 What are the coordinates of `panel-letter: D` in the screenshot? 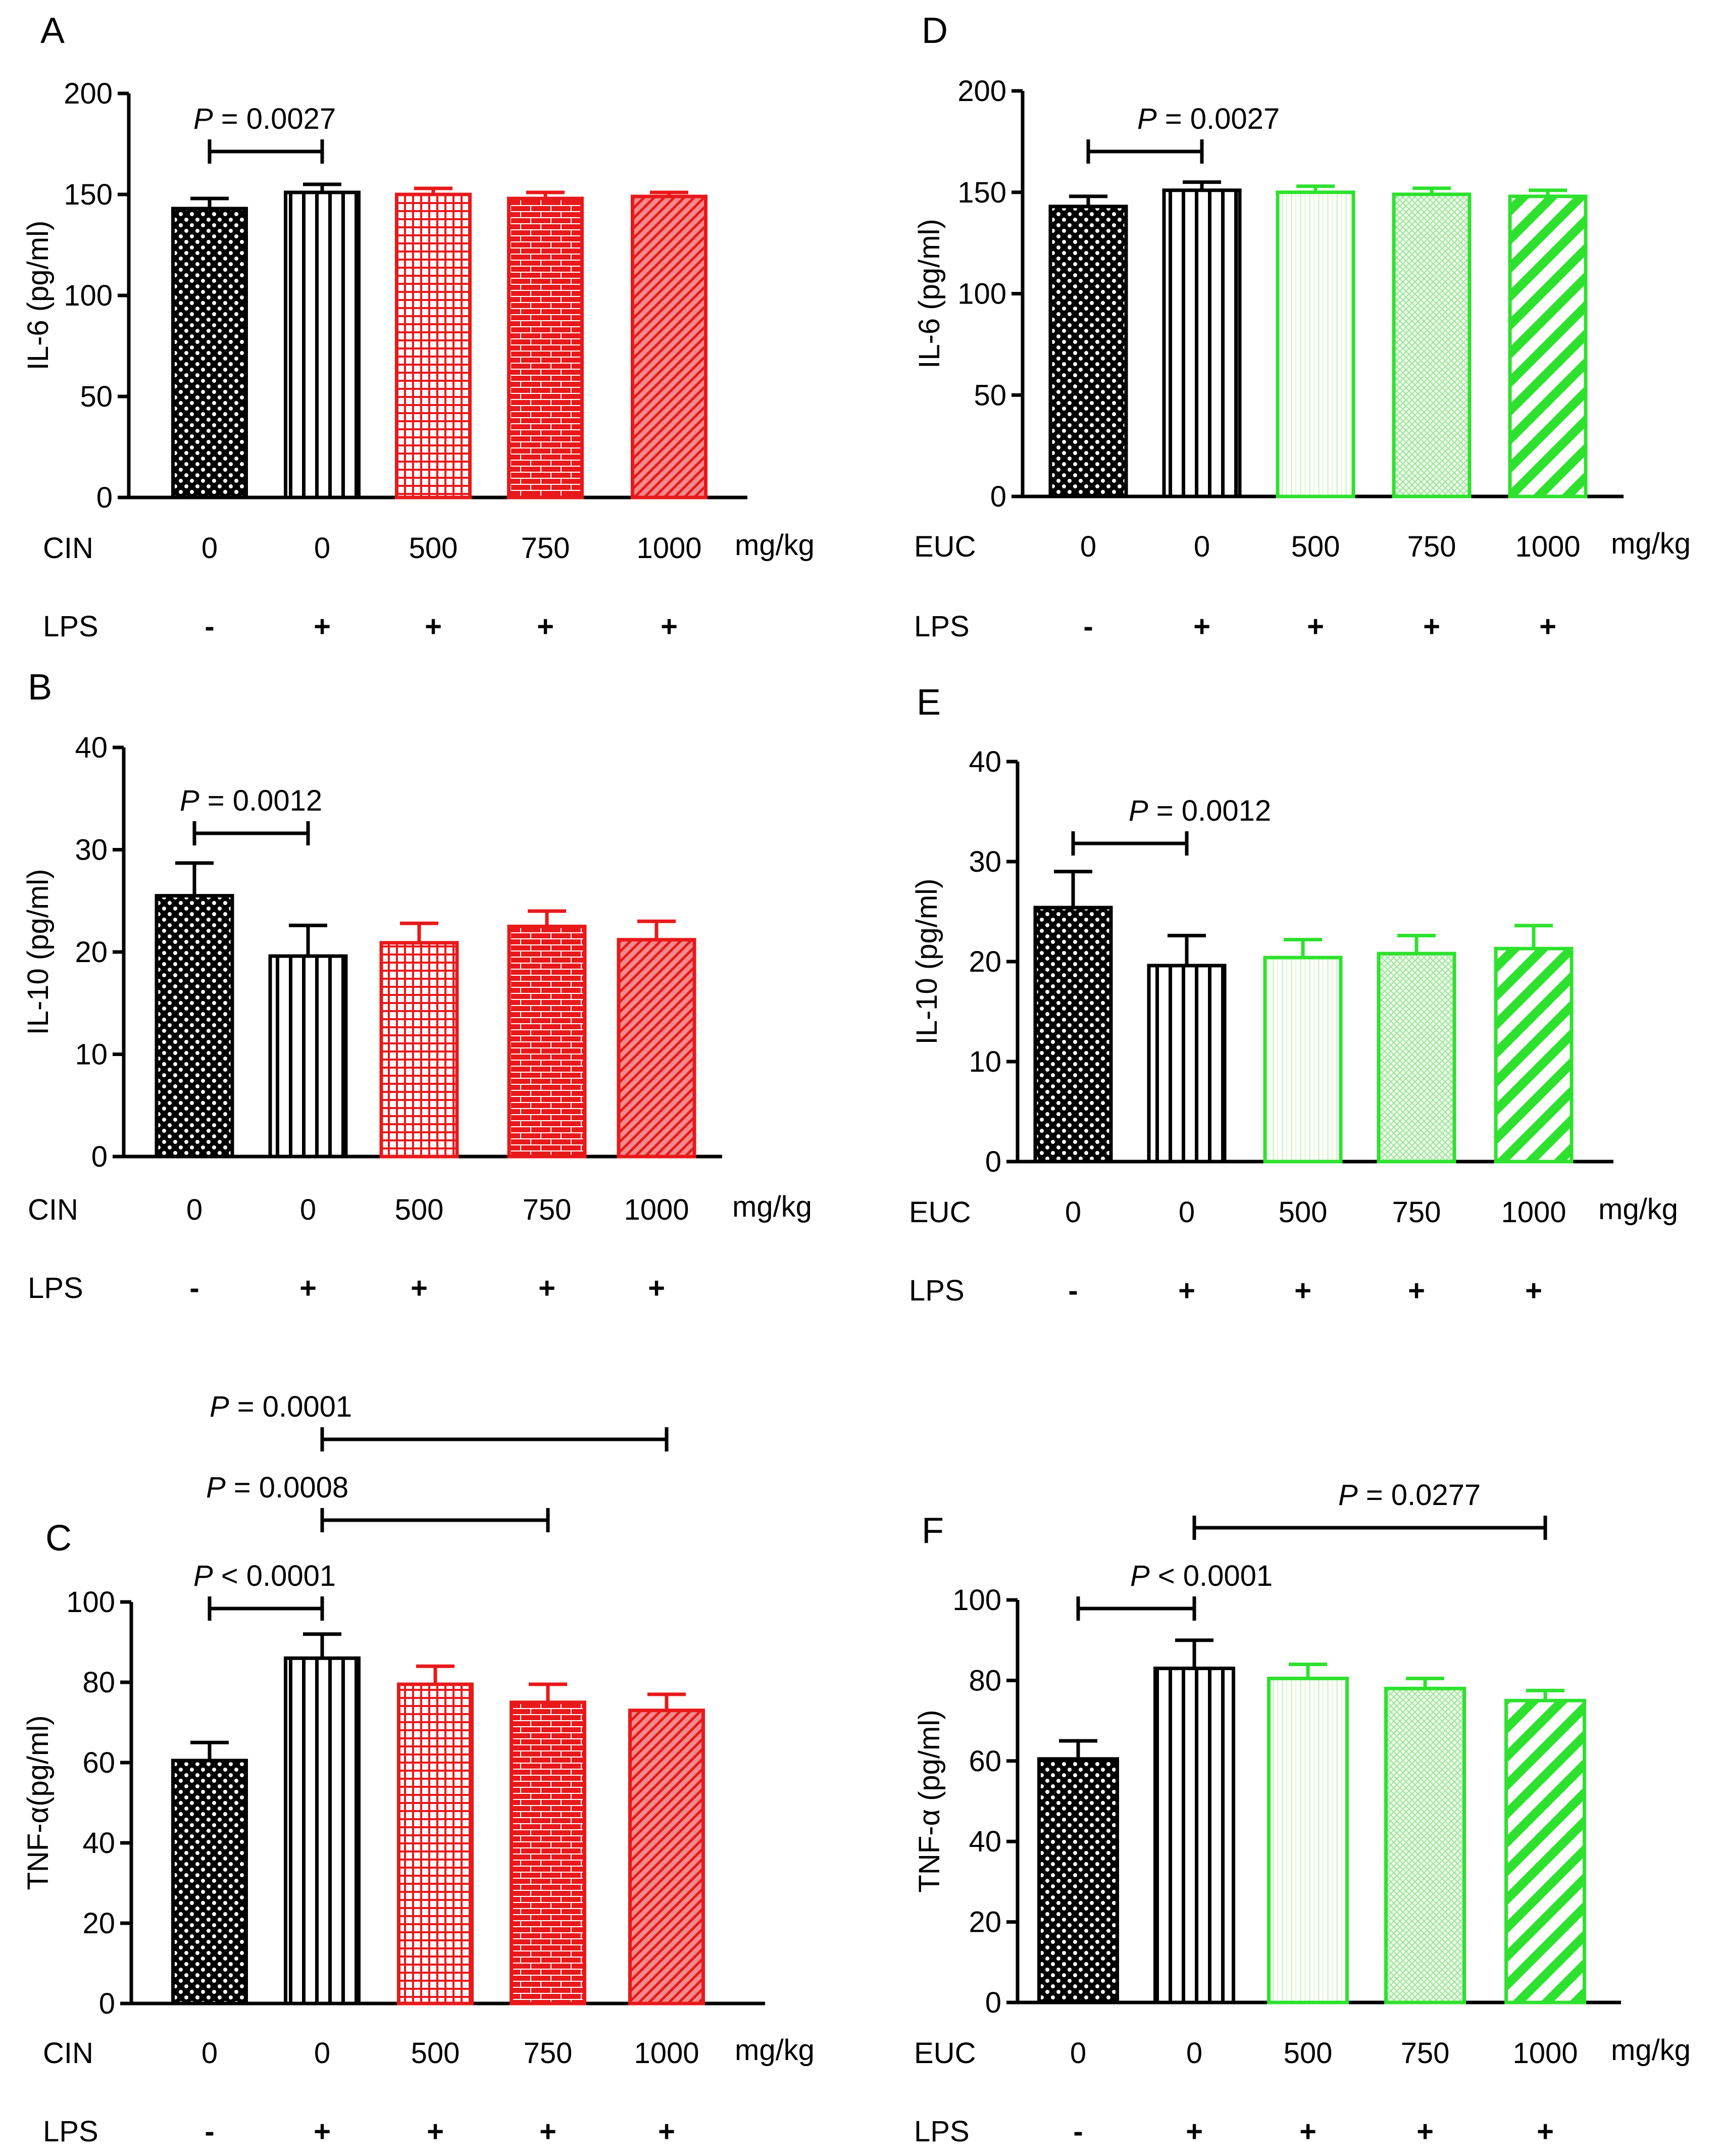 It's located at (935, 31).